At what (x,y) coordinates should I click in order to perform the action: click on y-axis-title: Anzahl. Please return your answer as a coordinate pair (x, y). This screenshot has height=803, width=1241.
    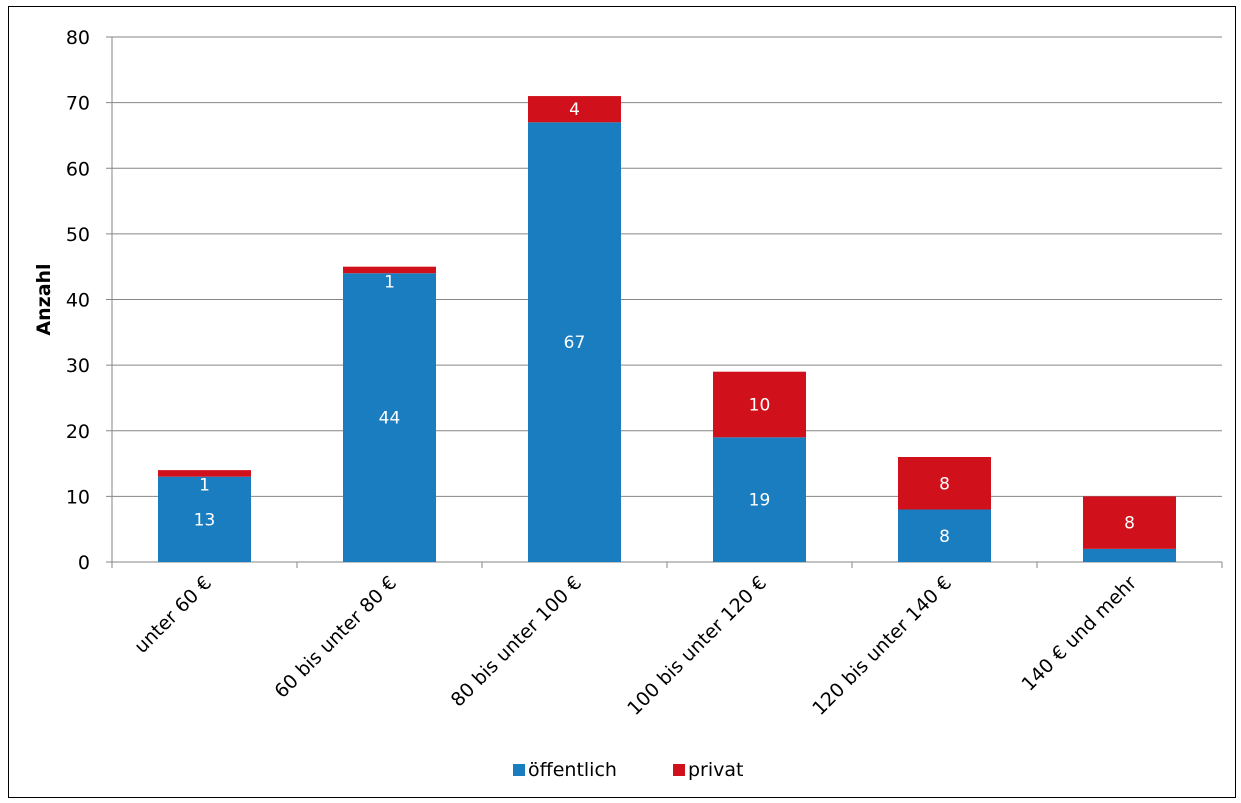
    Looking at the image, I should click on (44, 299).